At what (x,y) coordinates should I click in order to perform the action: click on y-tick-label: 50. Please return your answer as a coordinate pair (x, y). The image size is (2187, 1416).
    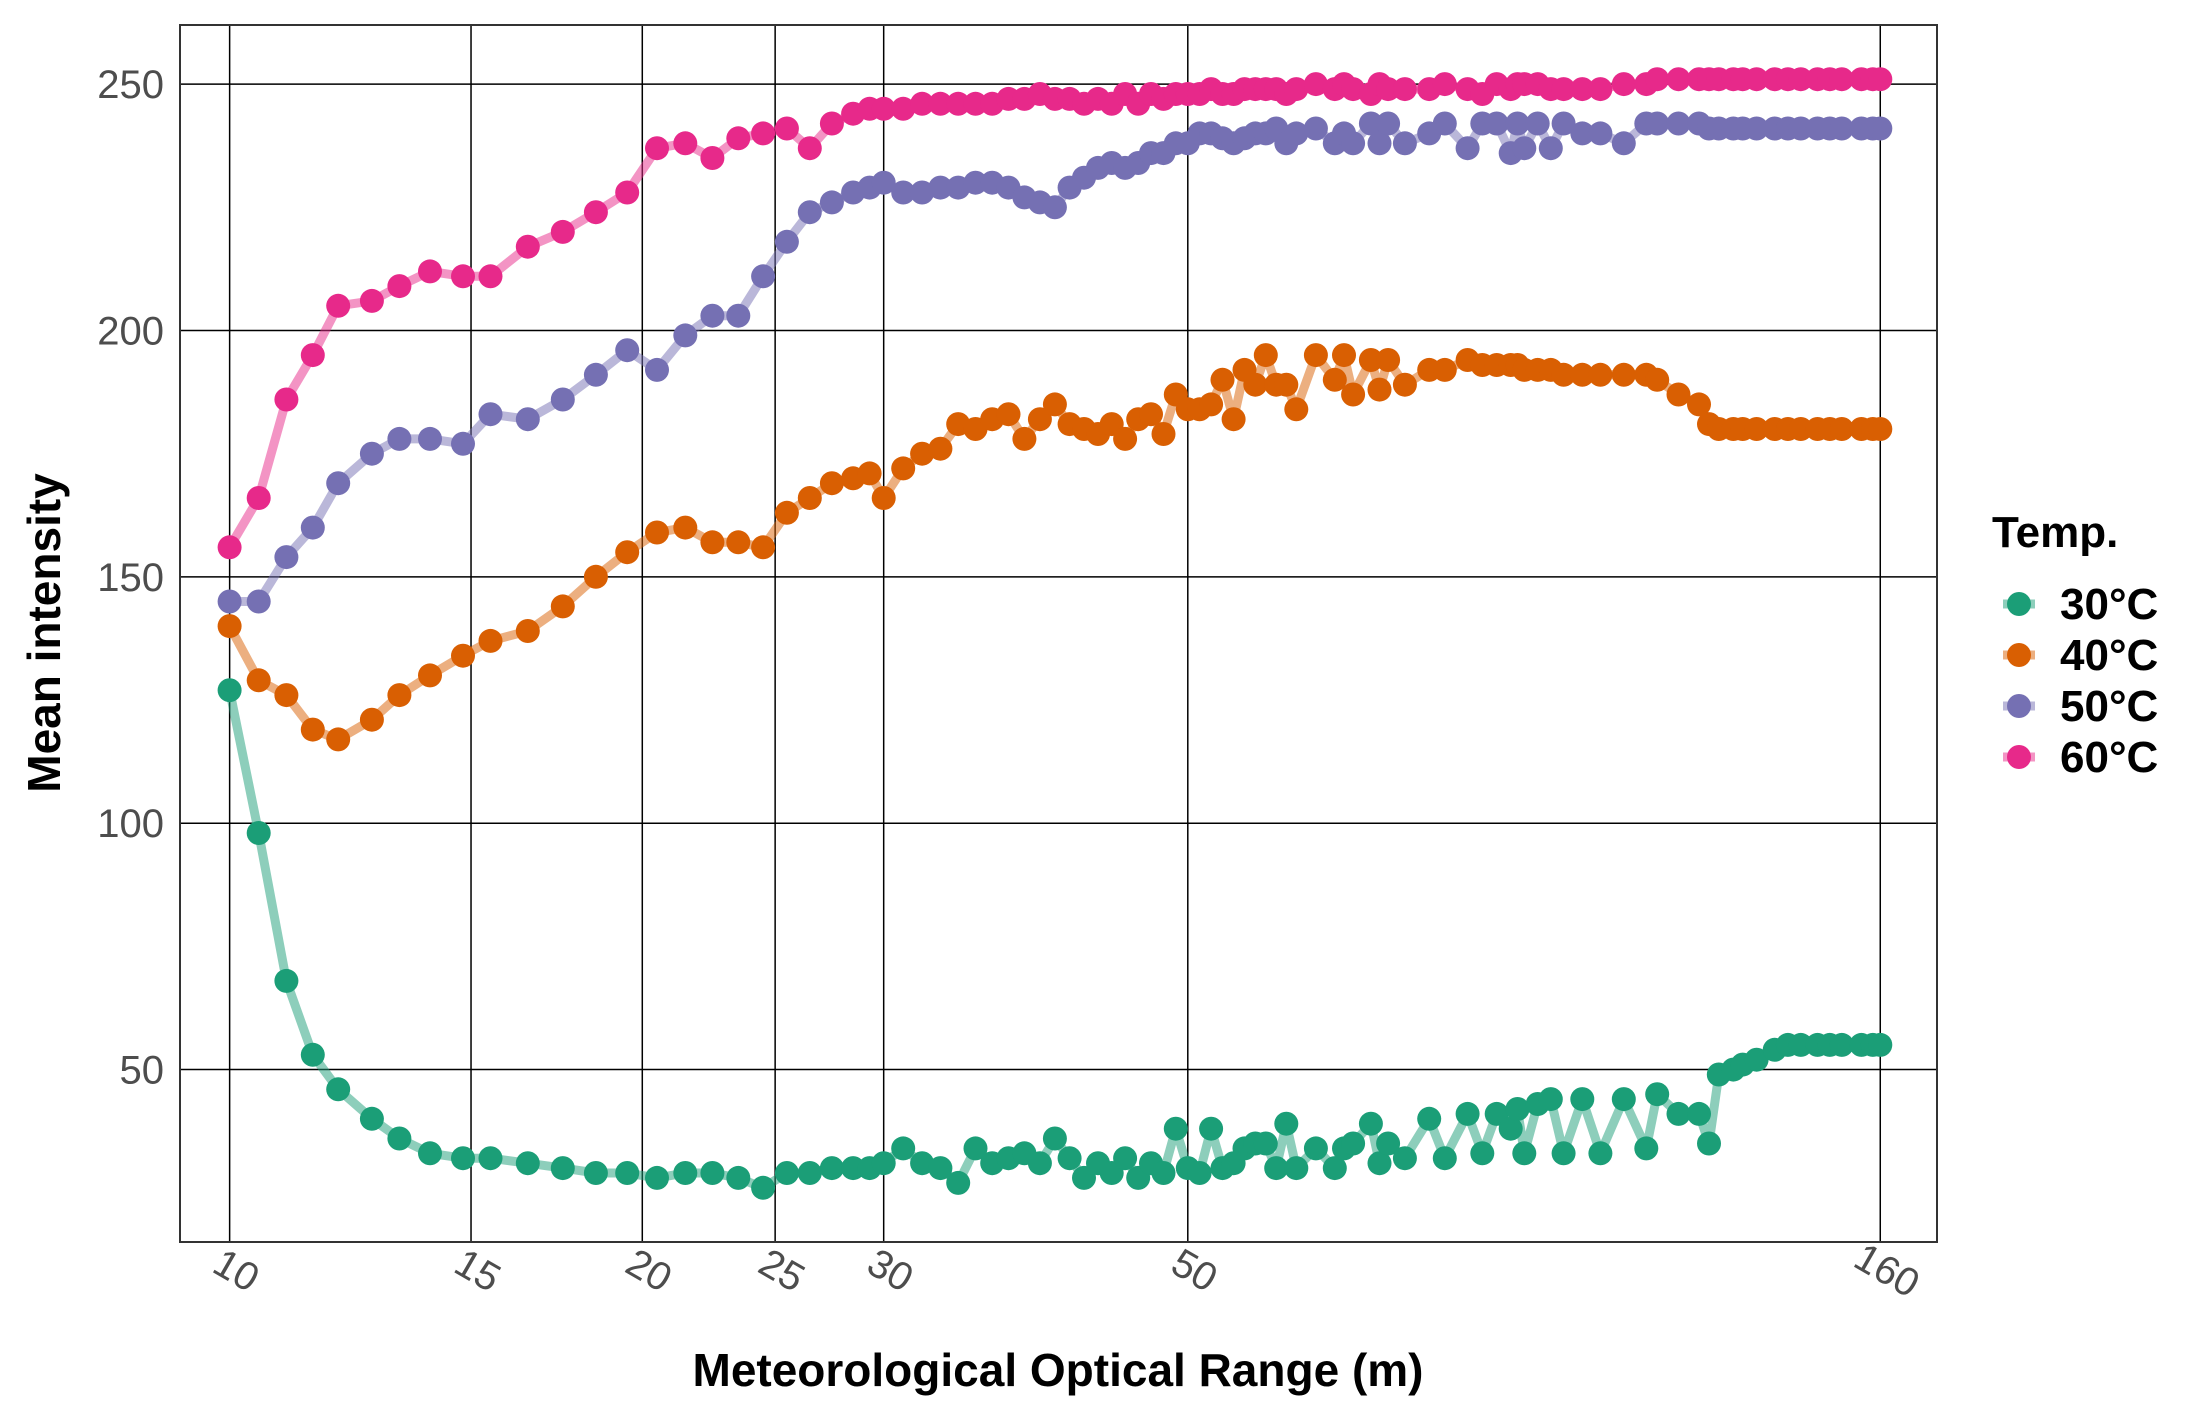
    Looking at the image, I should click on (142, 1071).